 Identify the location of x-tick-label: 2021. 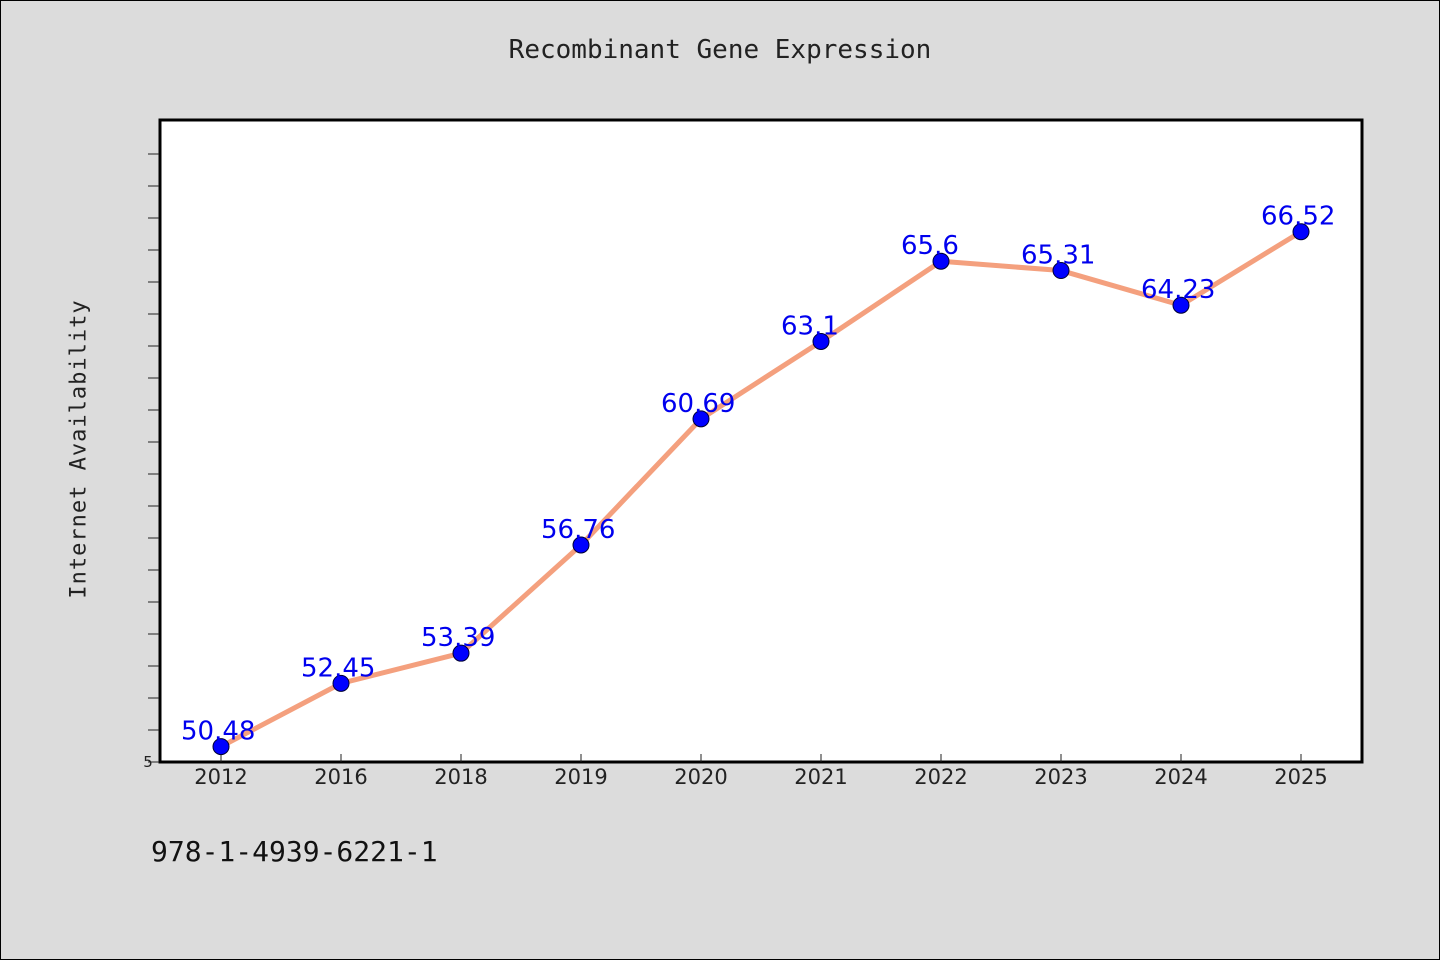
(820, 777).